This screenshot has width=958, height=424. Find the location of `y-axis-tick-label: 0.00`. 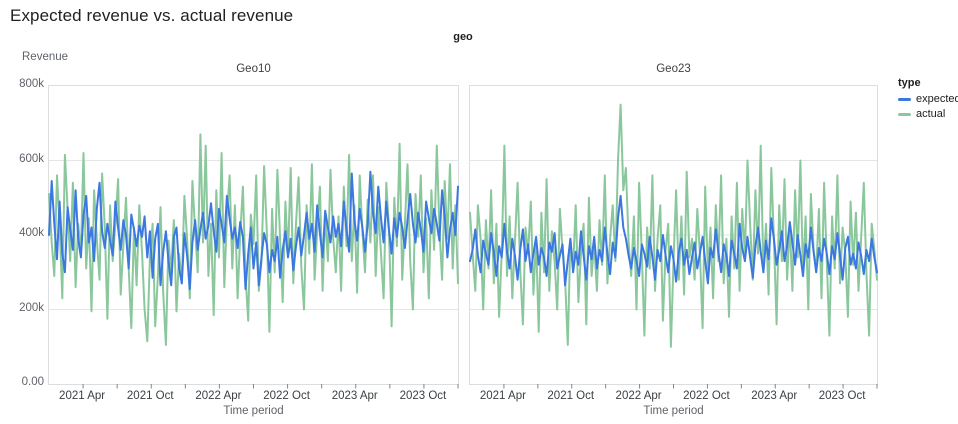

y-axis-tick-label: 0.00 is located at coordinates (32, 382).